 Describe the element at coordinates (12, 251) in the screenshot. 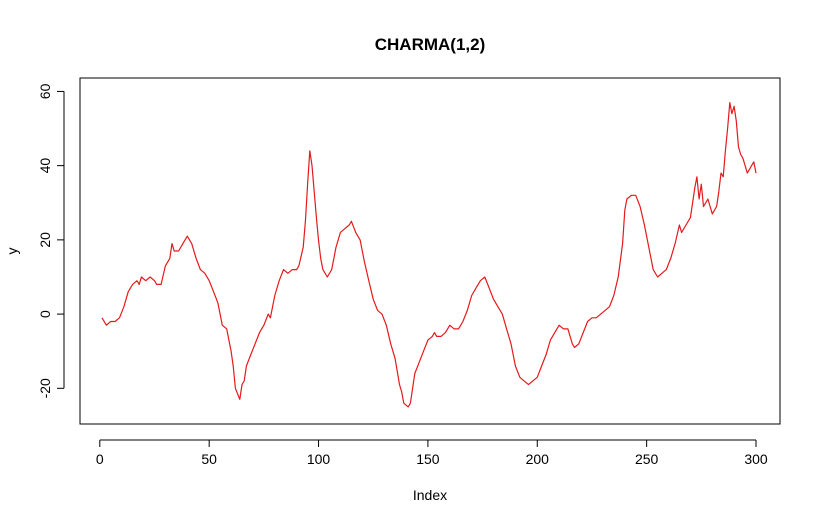

I see `y-axis-label: y` at that location.